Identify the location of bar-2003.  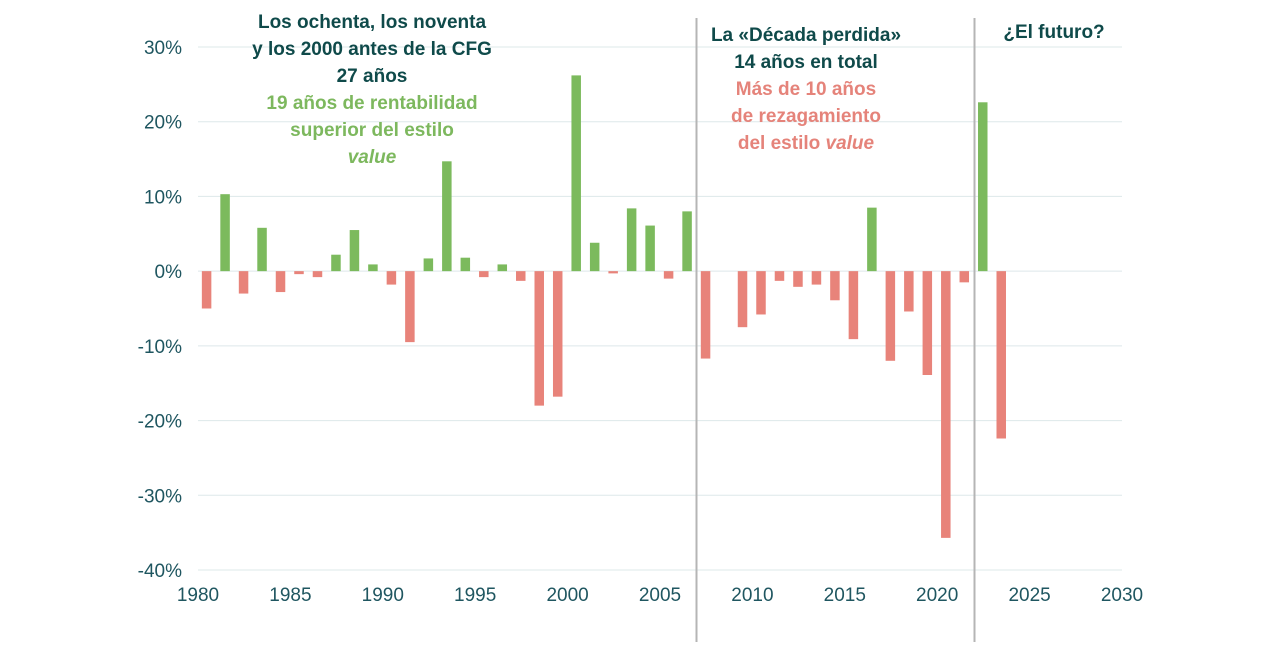
(631, 240).